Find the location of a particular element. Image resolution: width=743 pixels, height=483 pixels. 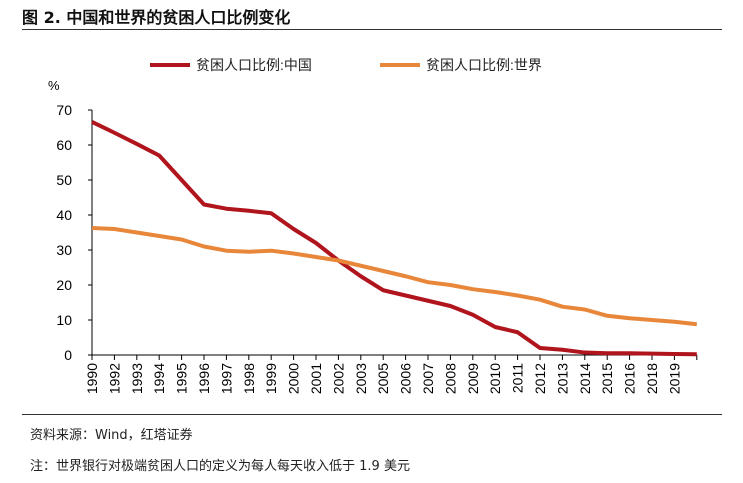

legend-label-0: 贫困人口比例:中国 is located at coordinates (254, 65).